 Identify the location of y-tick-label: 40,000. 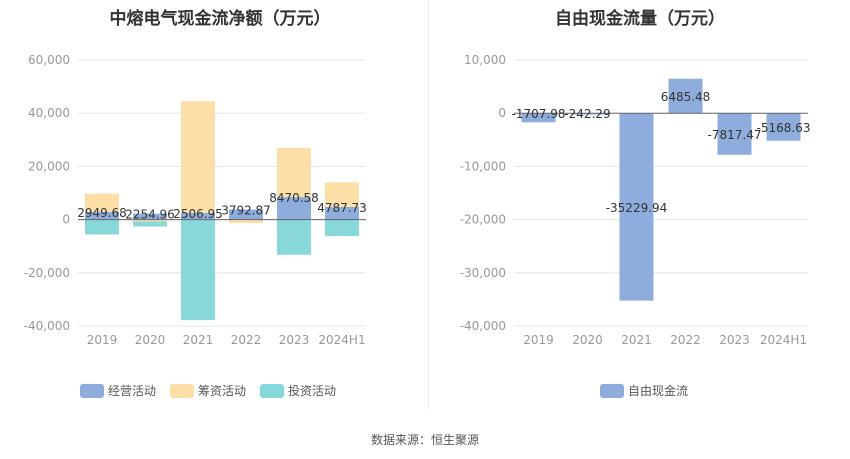
(49, 113).